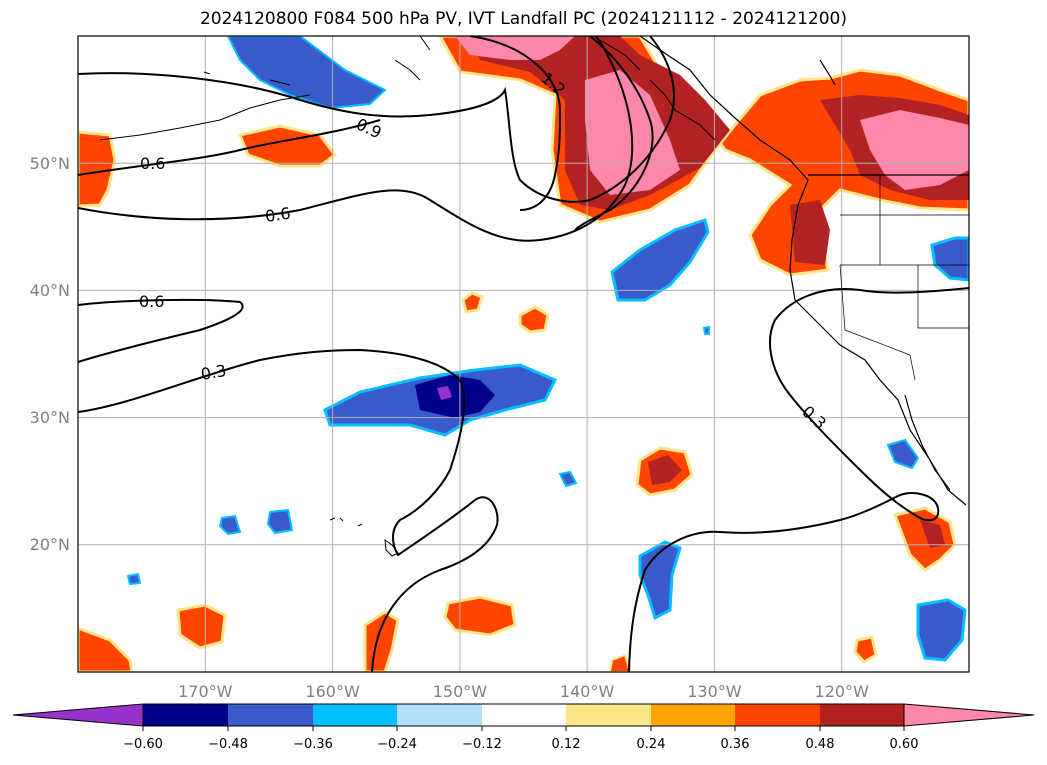 Image resolution: width=1047 pixels, height=765 pixels. Describe the element at coordinates (213, 372) in the screenshot. I see `contour-label-0-3-a: 0.3` at that location.